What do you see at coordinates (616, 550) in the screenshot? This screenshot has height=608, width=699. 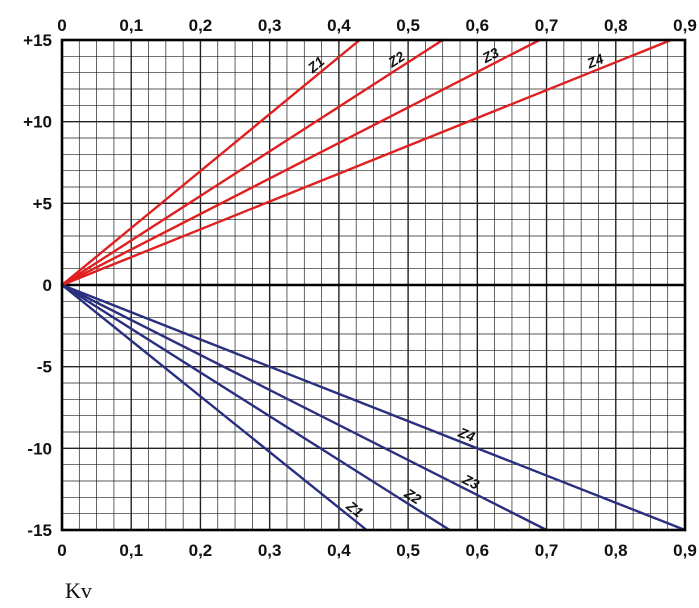 I see `x-tick-label-bottom: 0,8` at bounding box center [616, 550].